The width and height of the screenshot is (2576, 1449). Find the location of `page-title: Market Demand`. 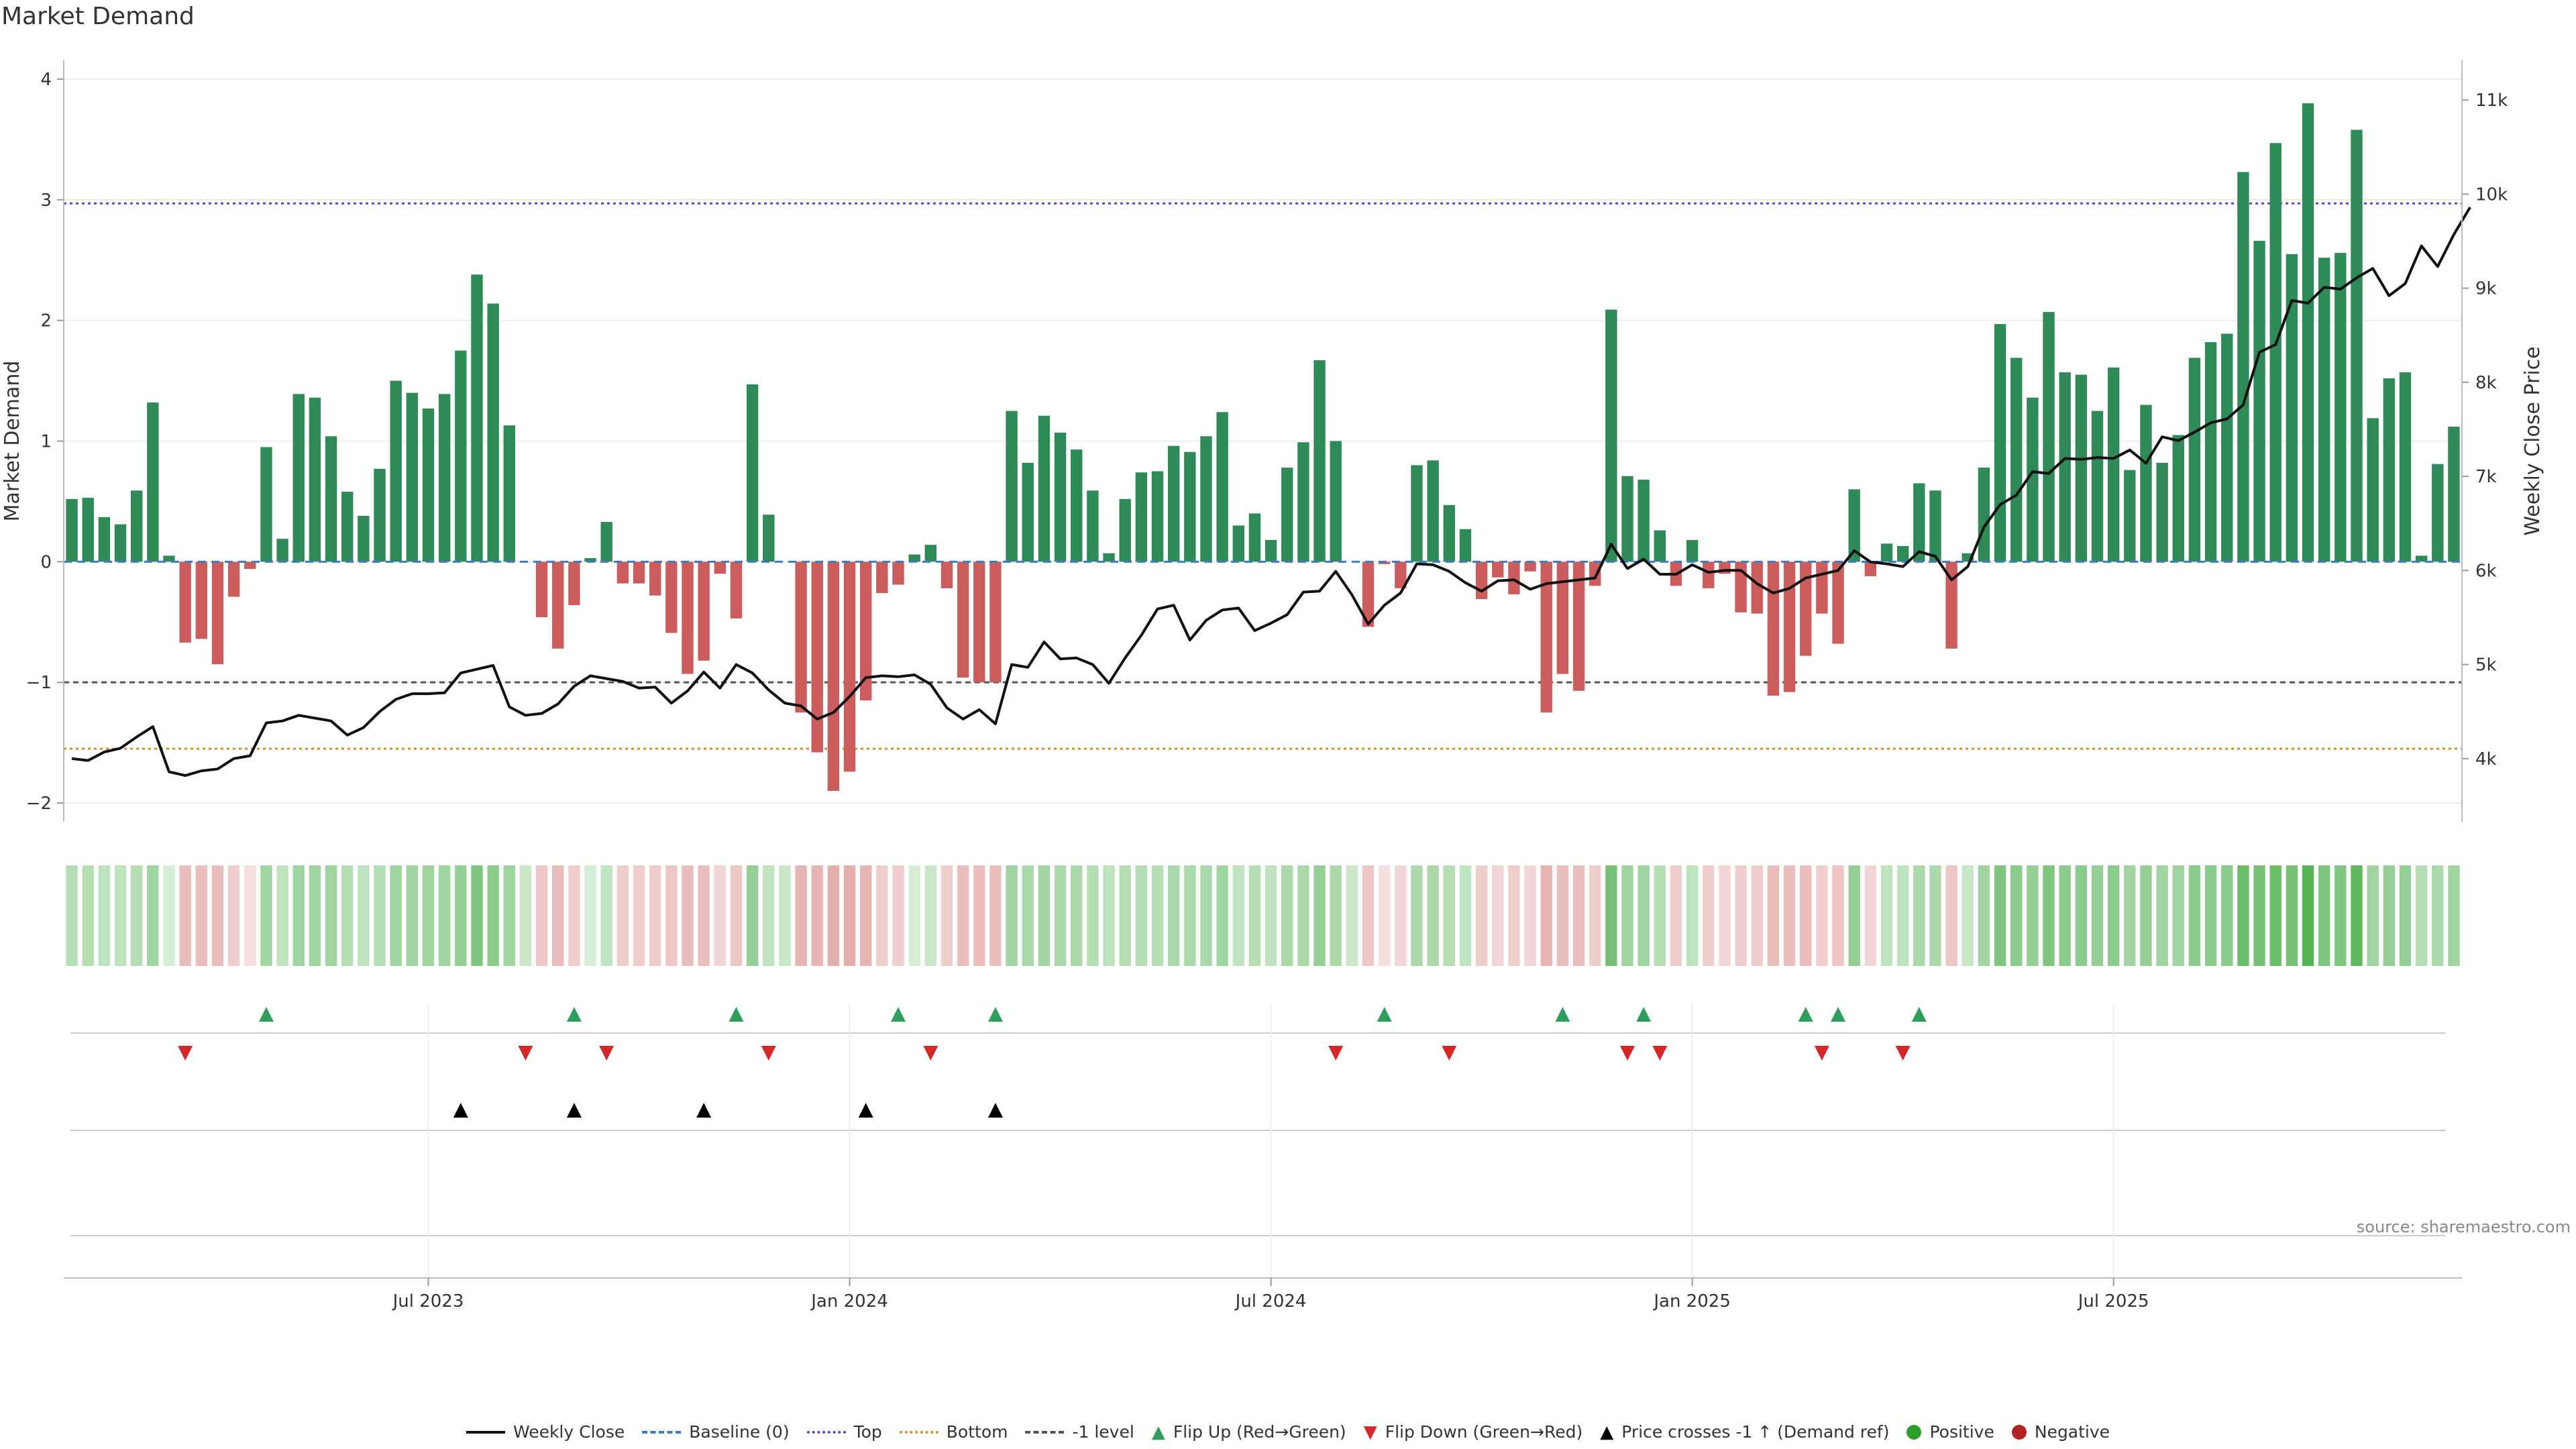

page-title: Market Demand is located at coordinates (98, 16).